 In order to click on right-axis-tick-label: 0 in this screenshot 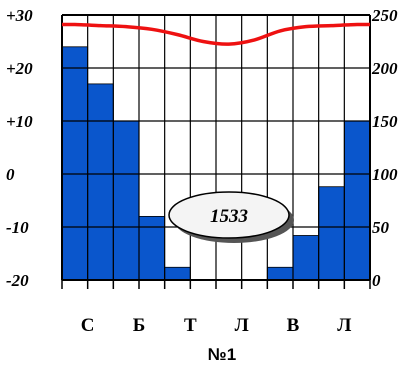, I will do `click(376, 280)`.